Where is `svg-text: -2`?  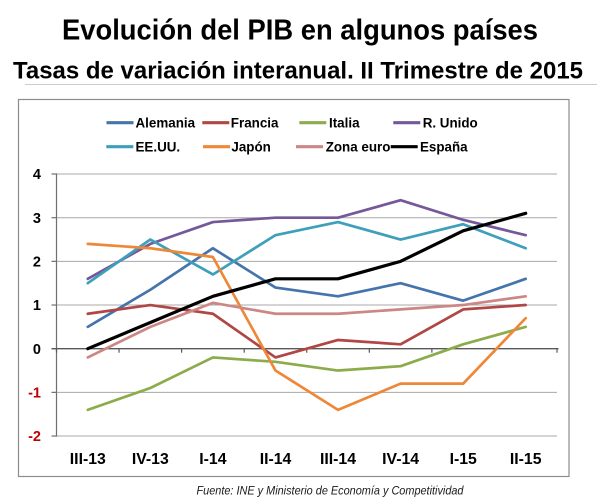
svg-text: -2 is located at coordinates (34, 437).